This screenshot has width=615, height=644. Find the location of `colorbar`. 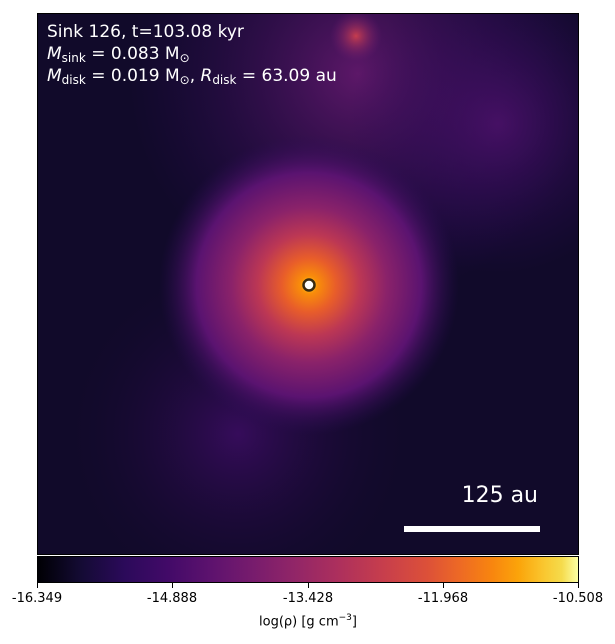

colorbar is located at coordinates (308, 569).